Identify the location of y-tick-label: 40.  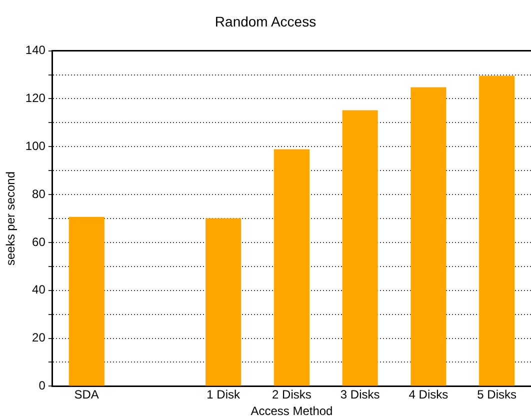
(39, 289).